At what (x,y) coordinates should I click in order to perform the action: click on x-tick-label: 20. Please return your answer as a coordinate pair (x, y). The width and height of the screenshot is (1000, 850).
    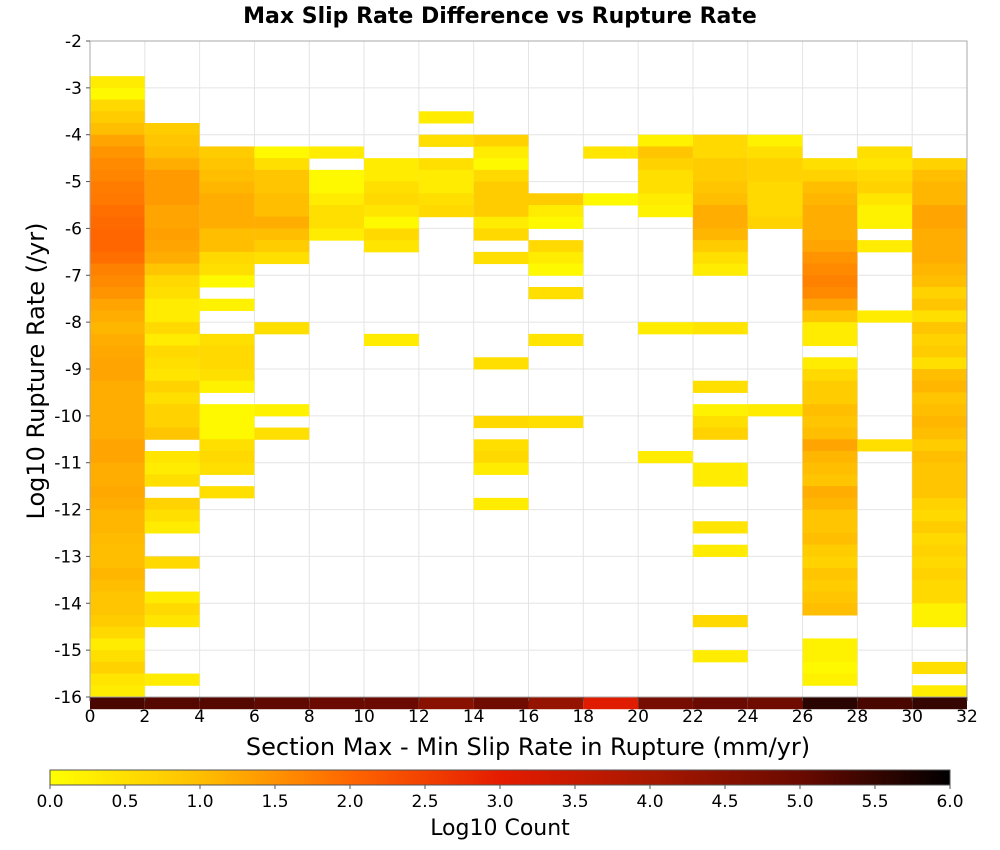
    Looking at the image, I should click on (638, 717).